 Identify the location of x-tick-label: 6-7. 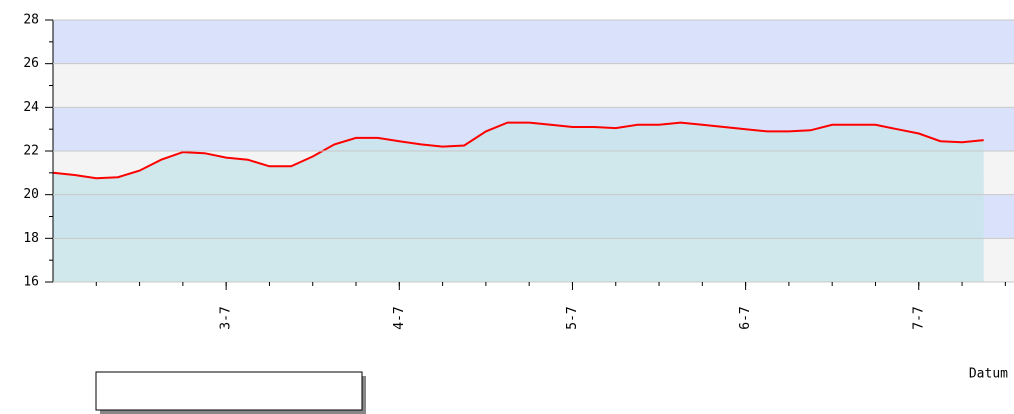
(745, 317).